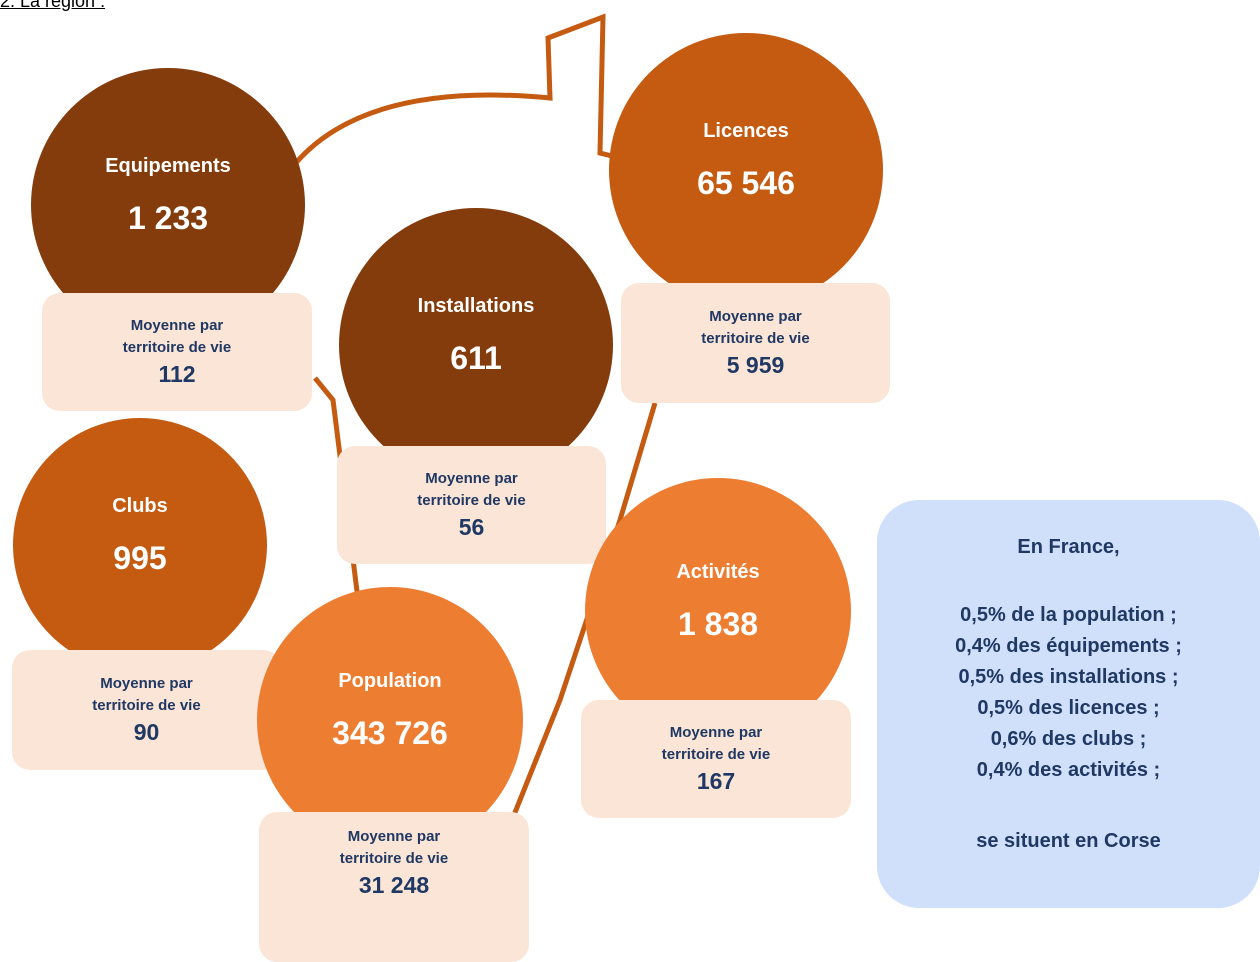 This screenshot has width=1260, height=962. I want to click on average-box: Moyenne par territoire de vie 31 248, so click(394, 887).